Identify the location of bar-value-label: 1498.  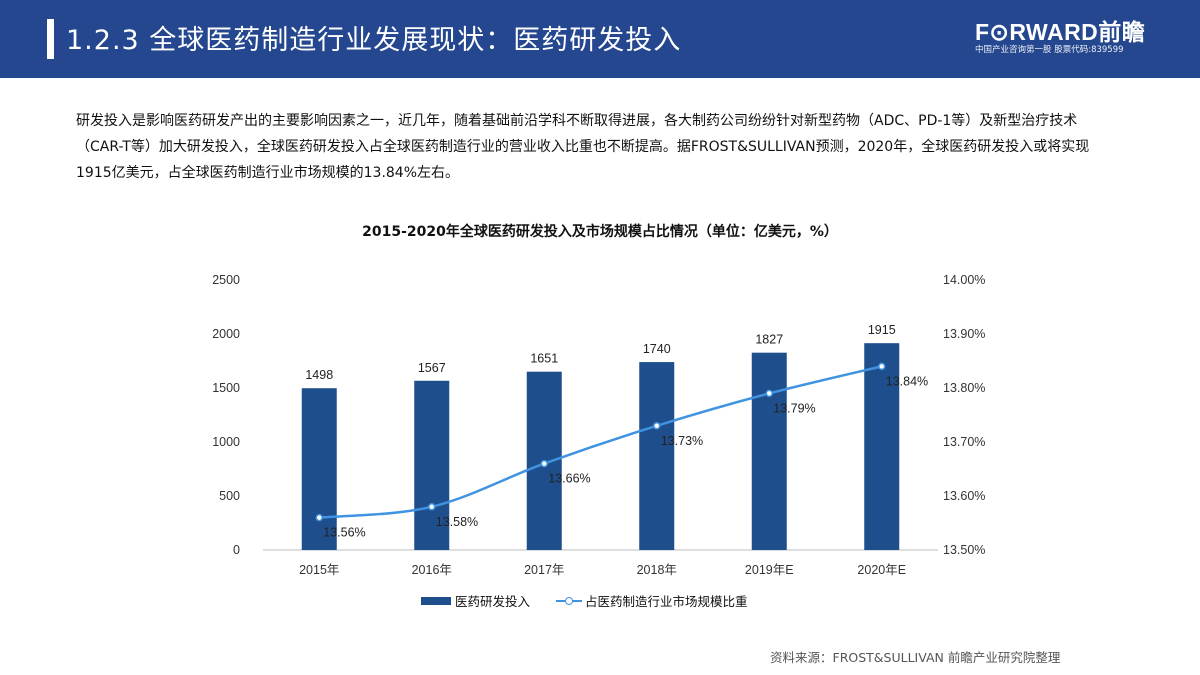
(319, 375).